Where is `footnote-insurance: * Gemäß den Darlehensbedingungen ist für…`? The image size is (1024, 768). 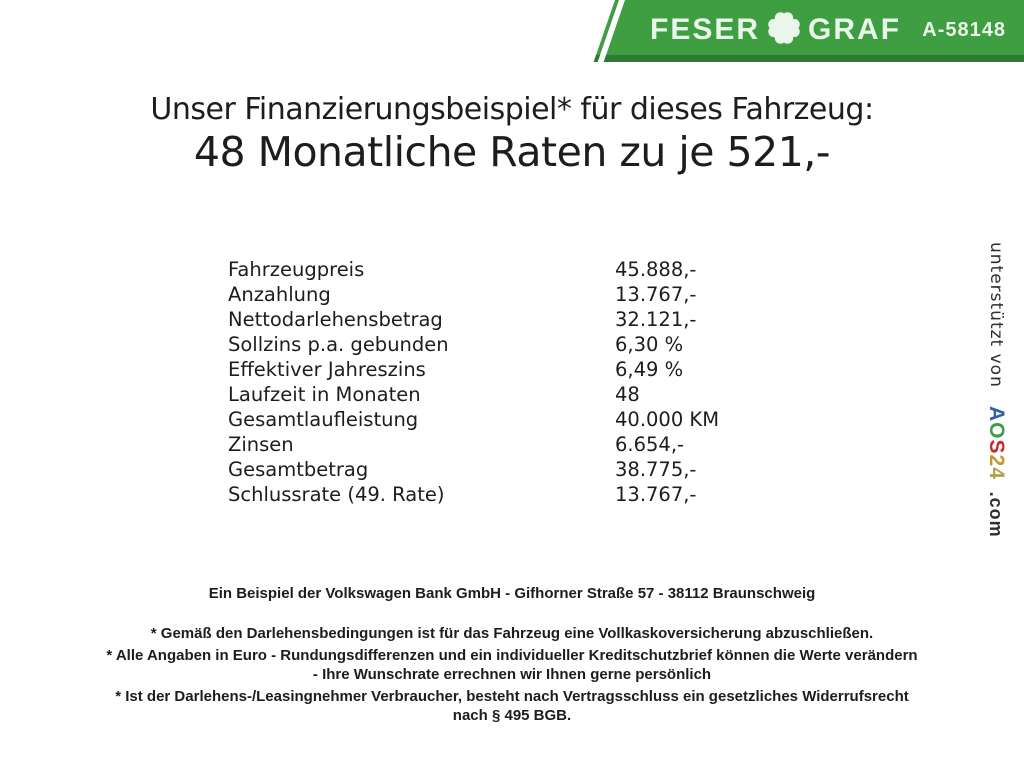 footnote-insurance: * Gemäß den Darlehensbedingungen ist für… is located at coordinates (512, 633).